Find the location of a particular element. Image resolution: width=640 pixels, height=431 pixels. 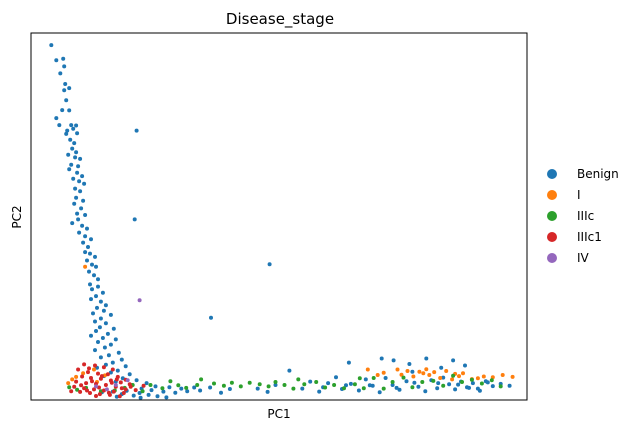

legend-label-i: I is located at coordinates (579, 195).